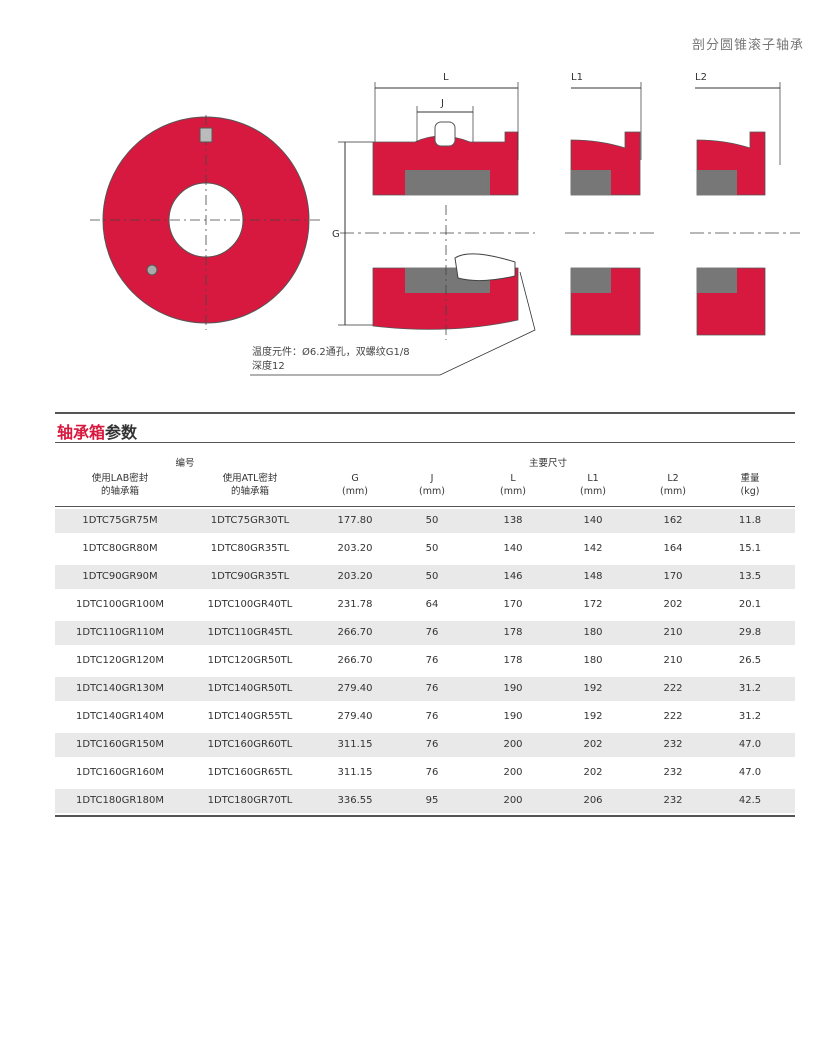  What do you see at coordinates (425, 442) in the screenshot?
I see `section-title-rule` at bounding box center [425, 442].